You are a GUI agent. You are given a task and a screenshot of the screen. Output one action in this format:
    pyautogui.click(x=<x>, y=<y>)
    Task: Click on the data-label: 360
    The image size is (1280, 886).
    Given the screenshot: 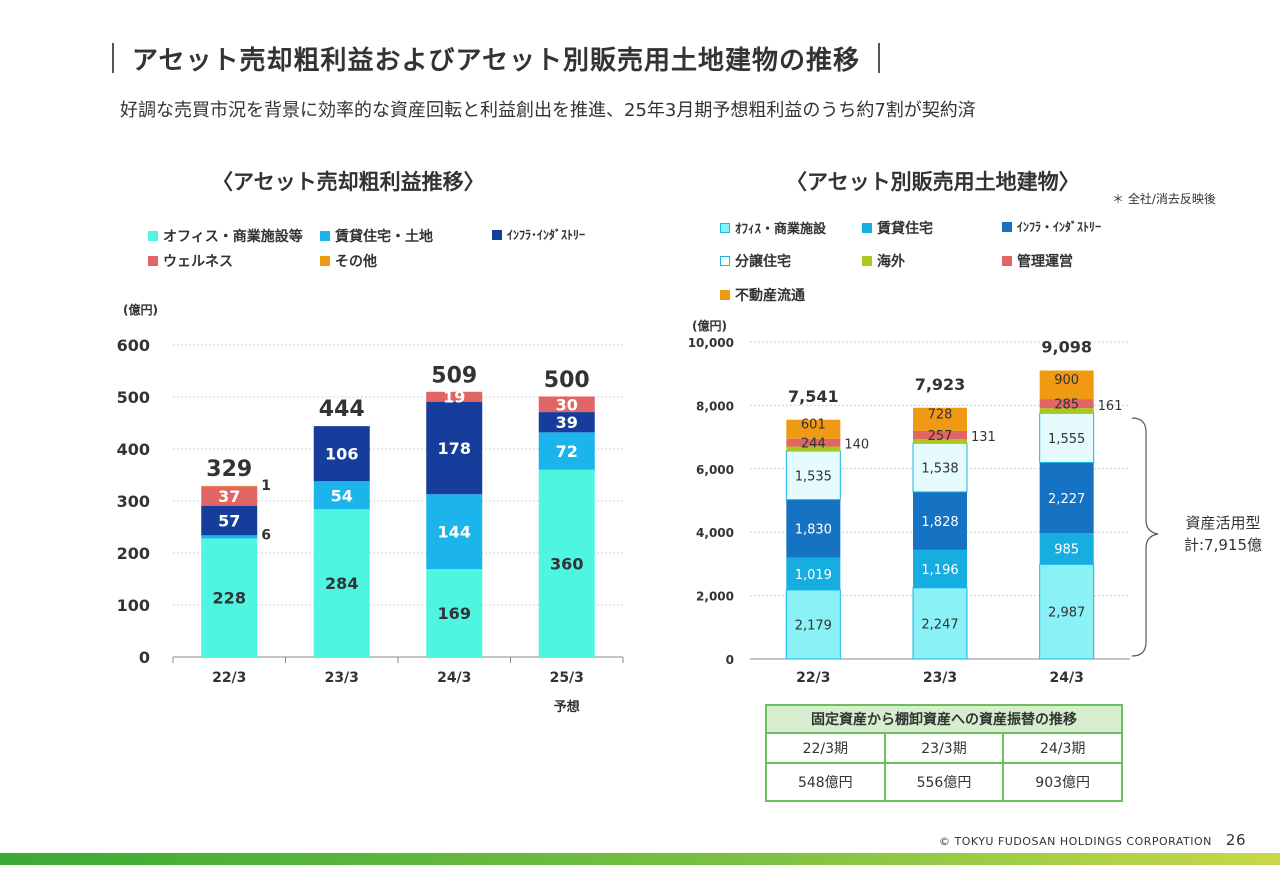 What is the action you would take?
    pyautogui.click(x=566, y=563)
    